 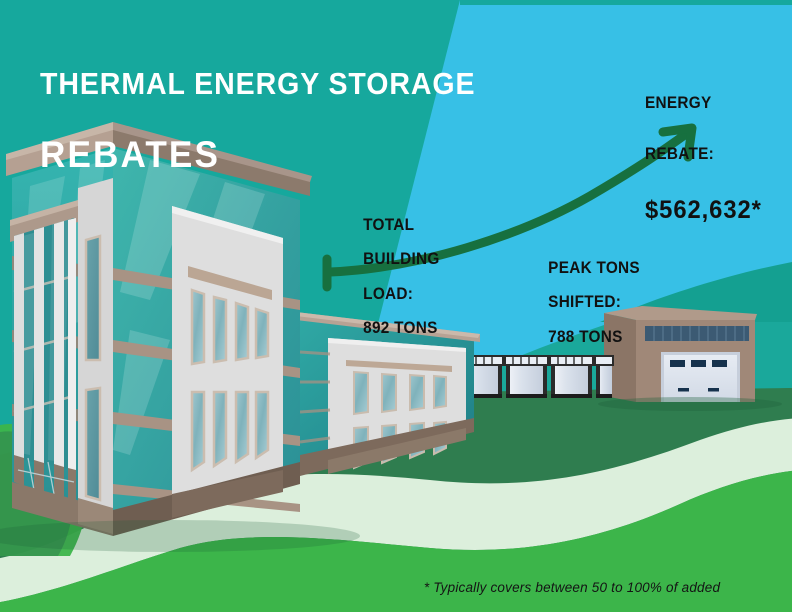 I want to click on callout-value: 788 TONS, so click(x=585, y=336).